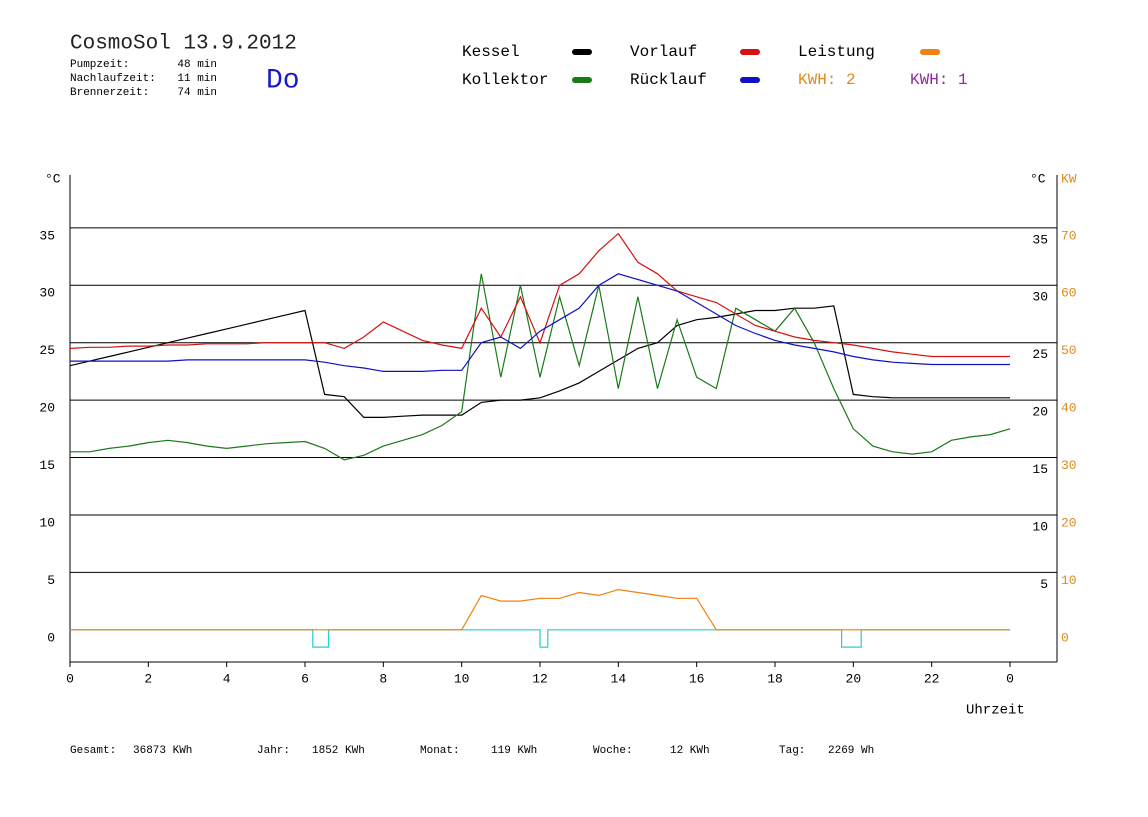 Image resolution: width=1148 pixels, height=817 pixels. Describe the element at coordinates (619, 678) in the screenshot. I see `x-tick-label: 14` at that location.